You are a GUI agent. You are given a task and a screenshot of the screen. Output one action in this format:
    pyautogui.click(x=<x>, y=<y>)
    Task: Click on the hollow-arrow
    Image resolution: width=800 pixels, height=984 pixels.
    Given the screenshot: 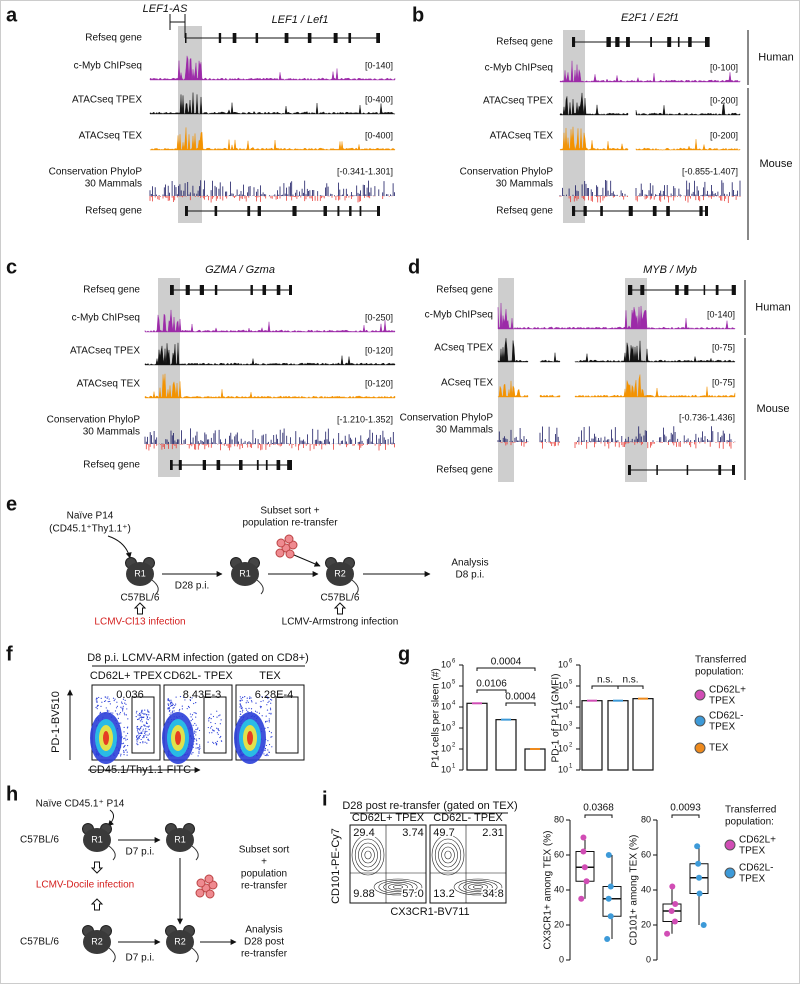 What is the action you would take?
    pyautogui.click(x=97, y=867)
    